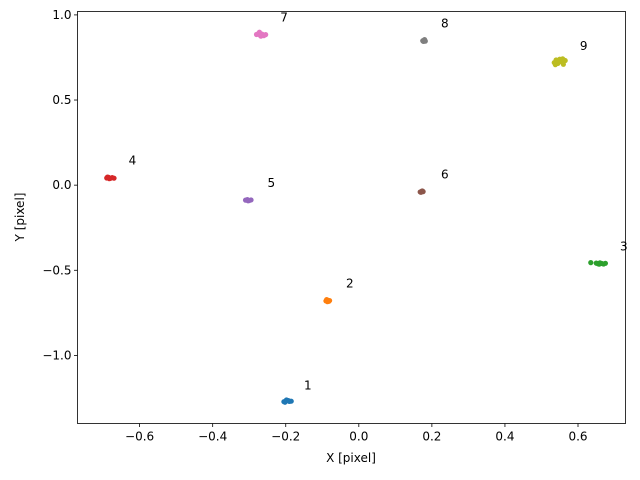  I want to click on x-tick-label: 0.4, so click(504, 437).